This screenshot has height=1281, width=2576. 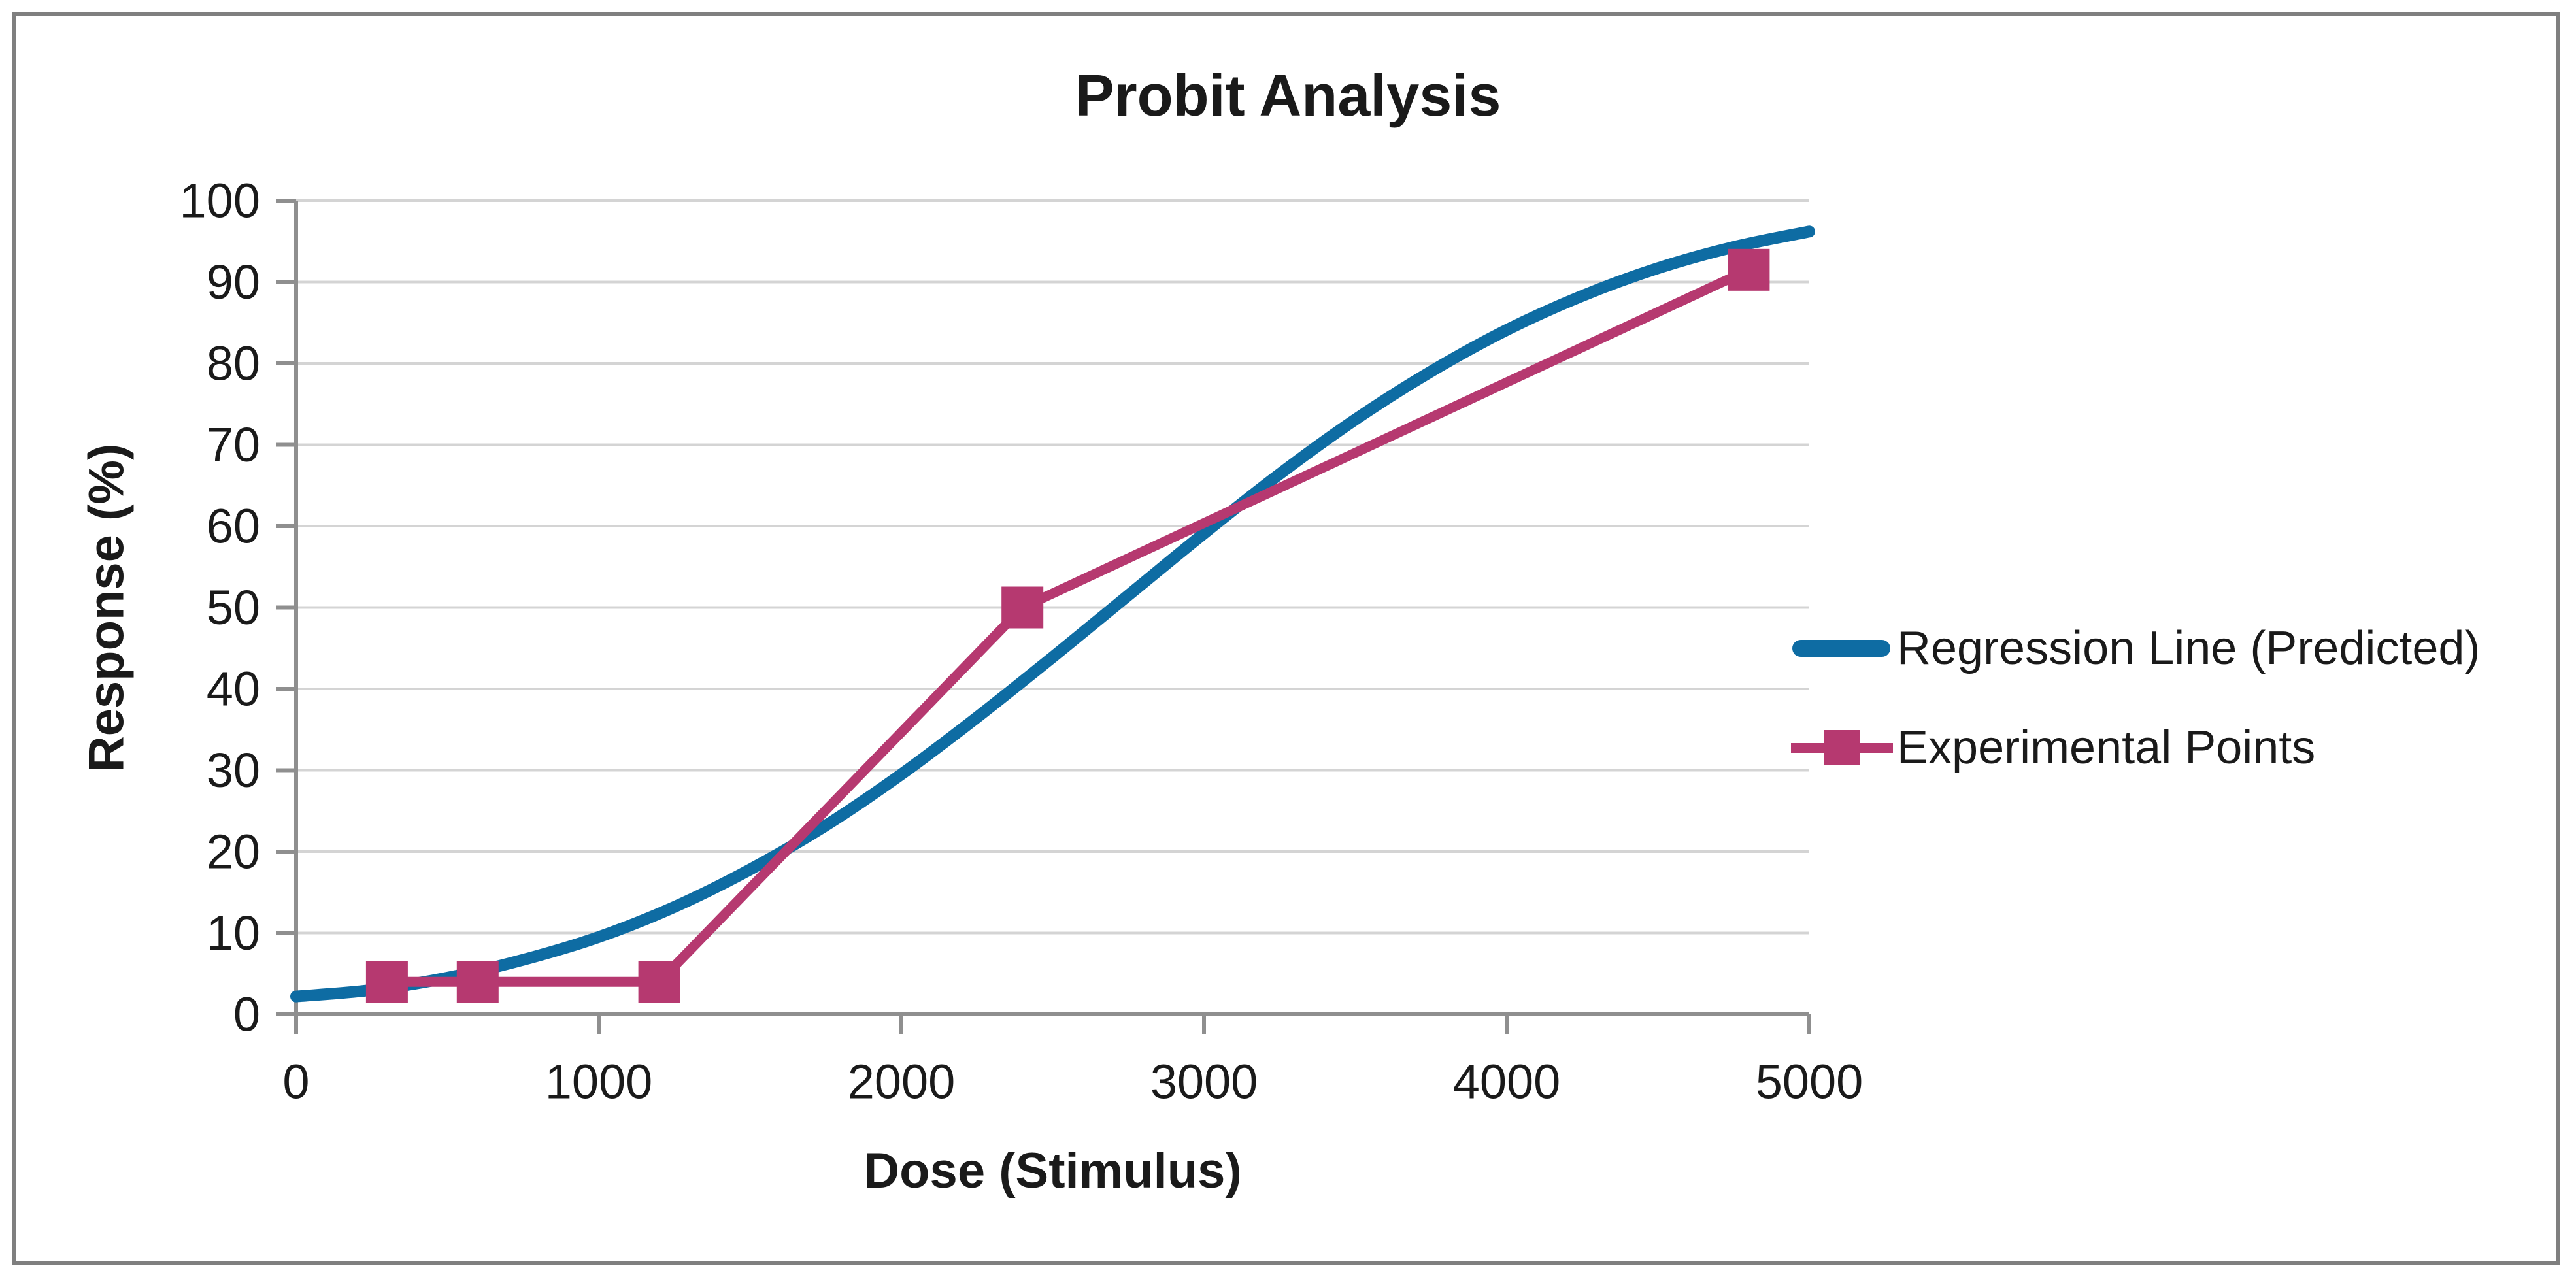 I want to click on x-axis-title: Dose (Stimulus), so click(x=1052, y=1171).